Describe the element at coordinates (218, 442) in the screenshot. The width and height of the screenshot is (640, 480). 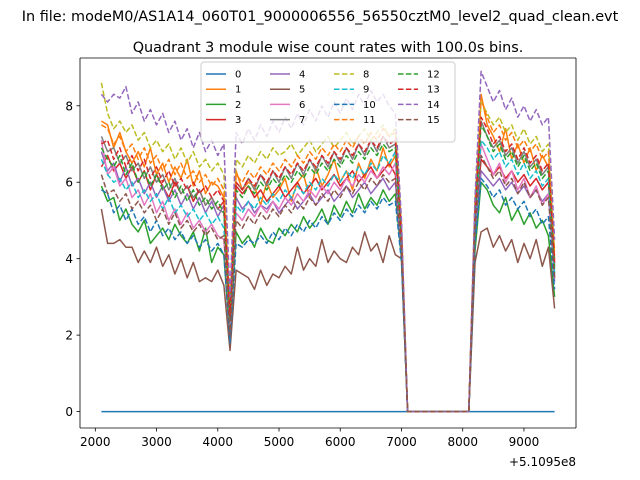
I see `x-tick-label-4000: 4000` at that location.